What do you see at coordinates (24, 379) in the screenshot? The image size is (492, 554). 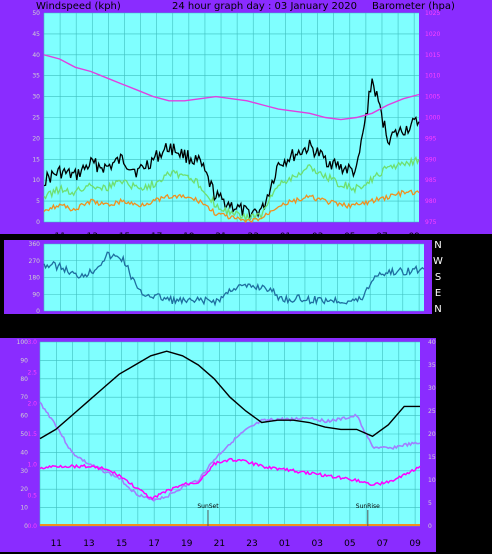 I see `humidity-tick-label: 80` at bounding box center [24, 379].